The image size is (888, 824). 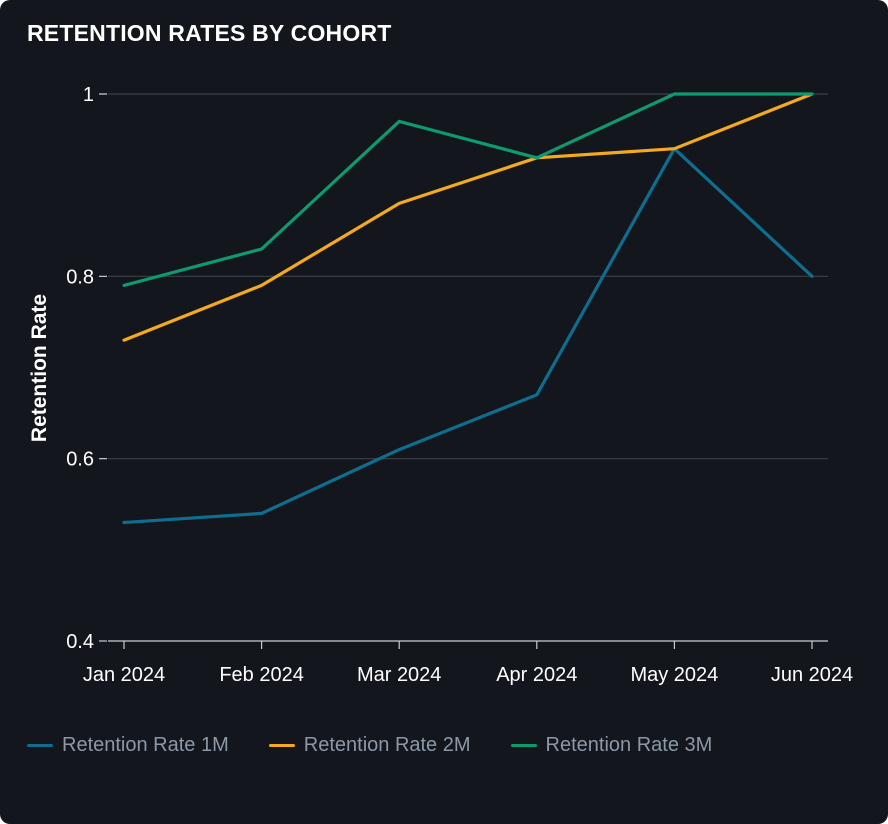 What do you see at coordinates (674, 675) in the screenshot?
I see `x-tick-label: May 2024` at bounding box center [674, 675].